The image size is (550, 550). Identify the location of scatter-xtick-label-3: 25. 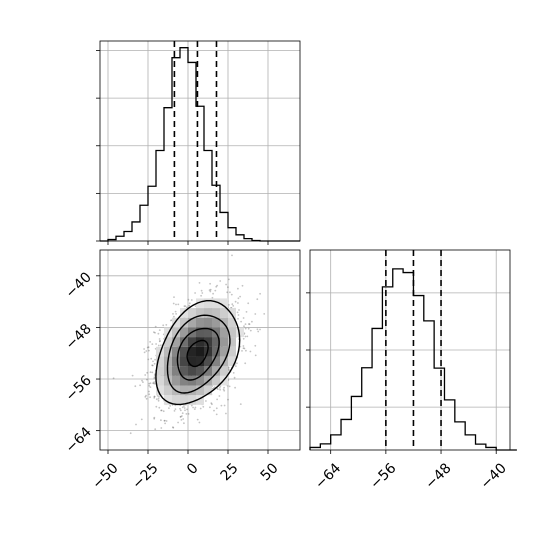
(230, 472).